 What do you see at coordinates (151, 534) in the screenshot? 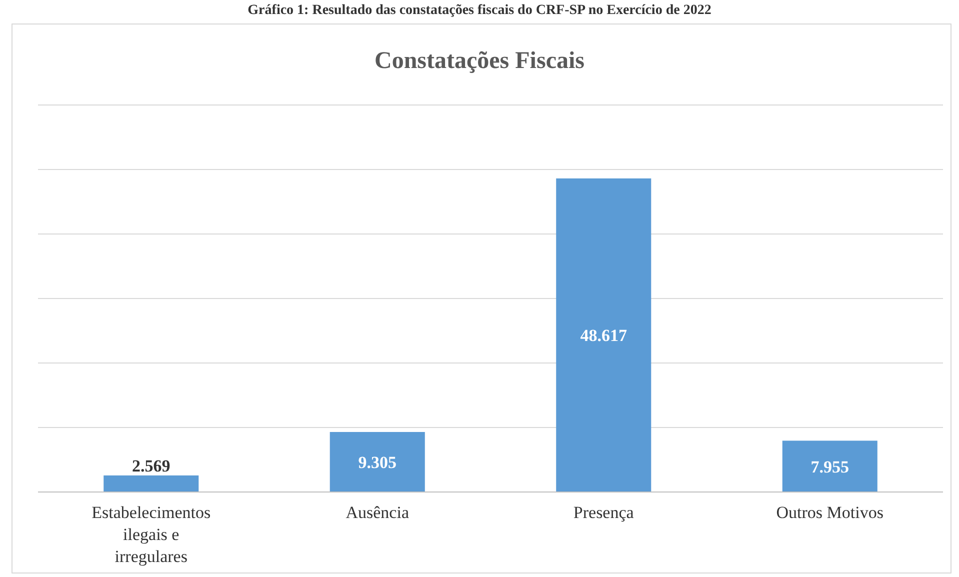
I see `x-tick-label: Estabelecimentos ilegais e irregulares` at bounding box center [151, 534].